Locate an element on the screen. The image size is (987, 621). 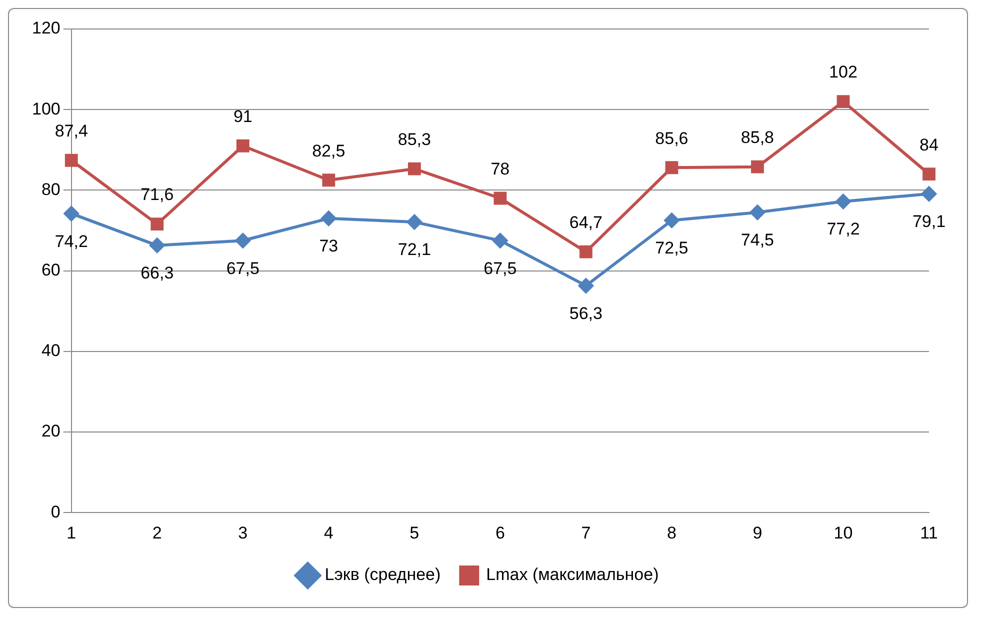
data-label: 72,1 is located at coordinates (414, 250).